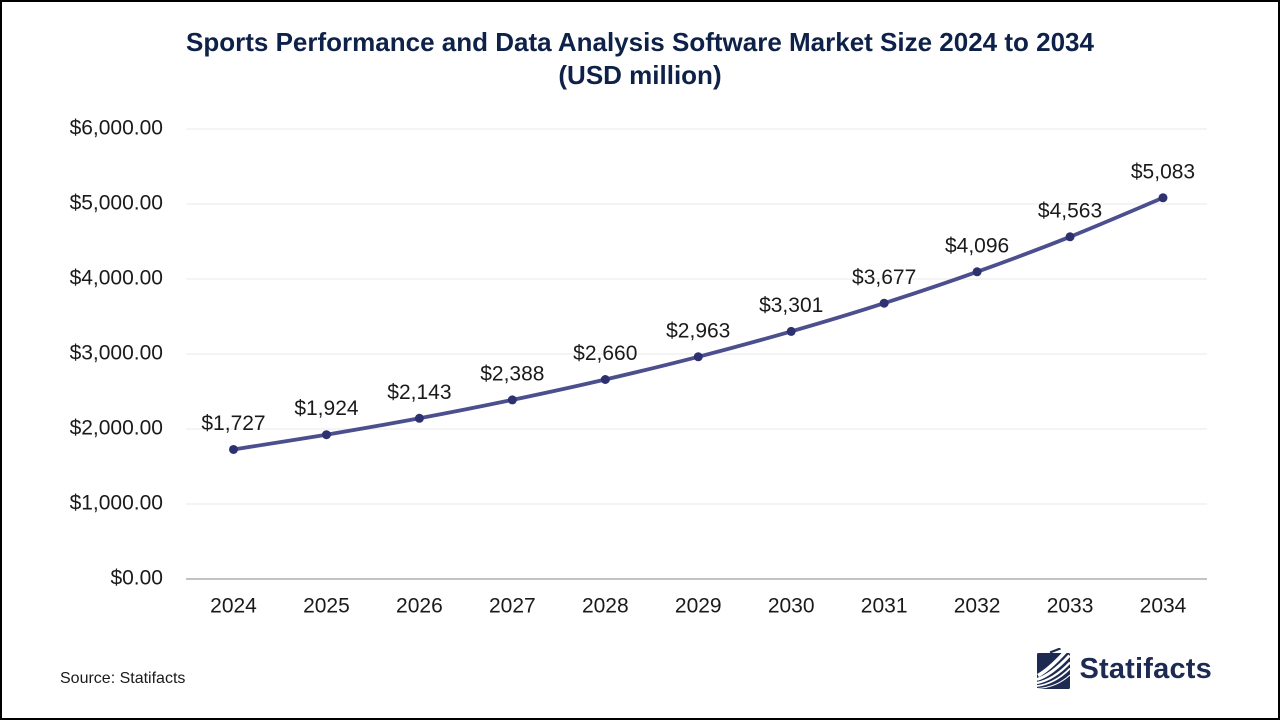  Describe the element at coordinates (791, 305) in the screenshot. I see `data-point-label: $3,301` at that location.